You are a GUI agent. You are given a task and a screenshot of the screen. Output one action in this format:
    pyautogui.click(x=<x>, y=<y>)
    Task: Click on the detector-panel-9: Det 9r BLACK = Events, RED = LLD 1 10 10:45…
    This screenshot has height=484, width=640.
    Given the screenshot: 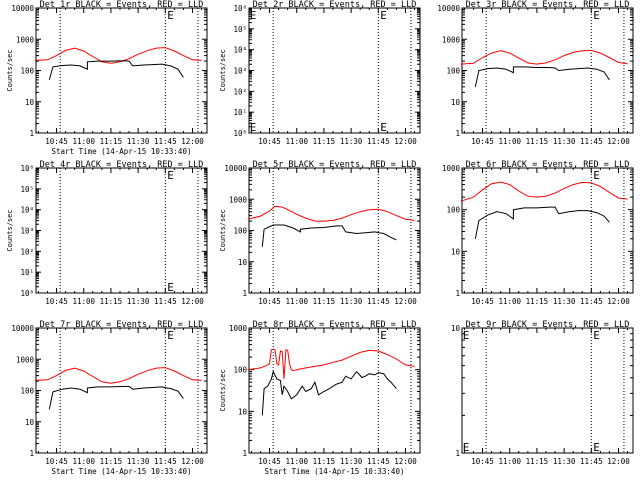 What is the action you would take?
    pyautogui.click(x=542, y=393)
    